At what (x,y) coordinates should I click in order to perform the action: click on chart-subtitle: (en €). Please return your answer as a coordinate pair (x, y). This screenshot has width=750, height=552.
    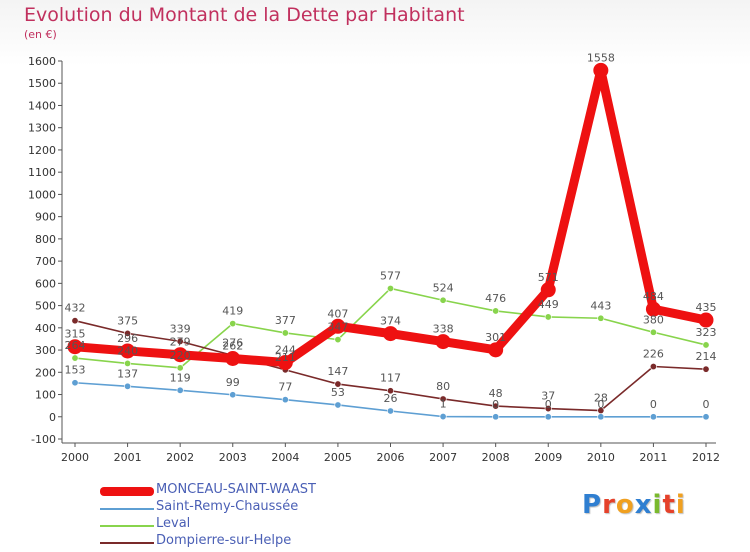
    Looking at the image, I should click on (40, 34).